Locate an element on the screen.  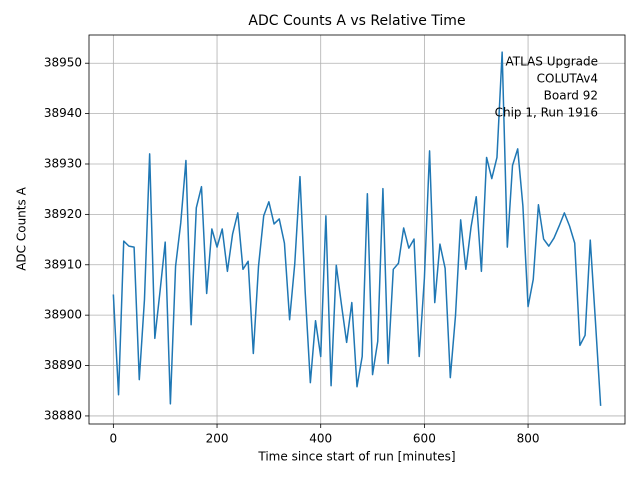
x-tick-label: 200 is located at coordinates (217, 439).